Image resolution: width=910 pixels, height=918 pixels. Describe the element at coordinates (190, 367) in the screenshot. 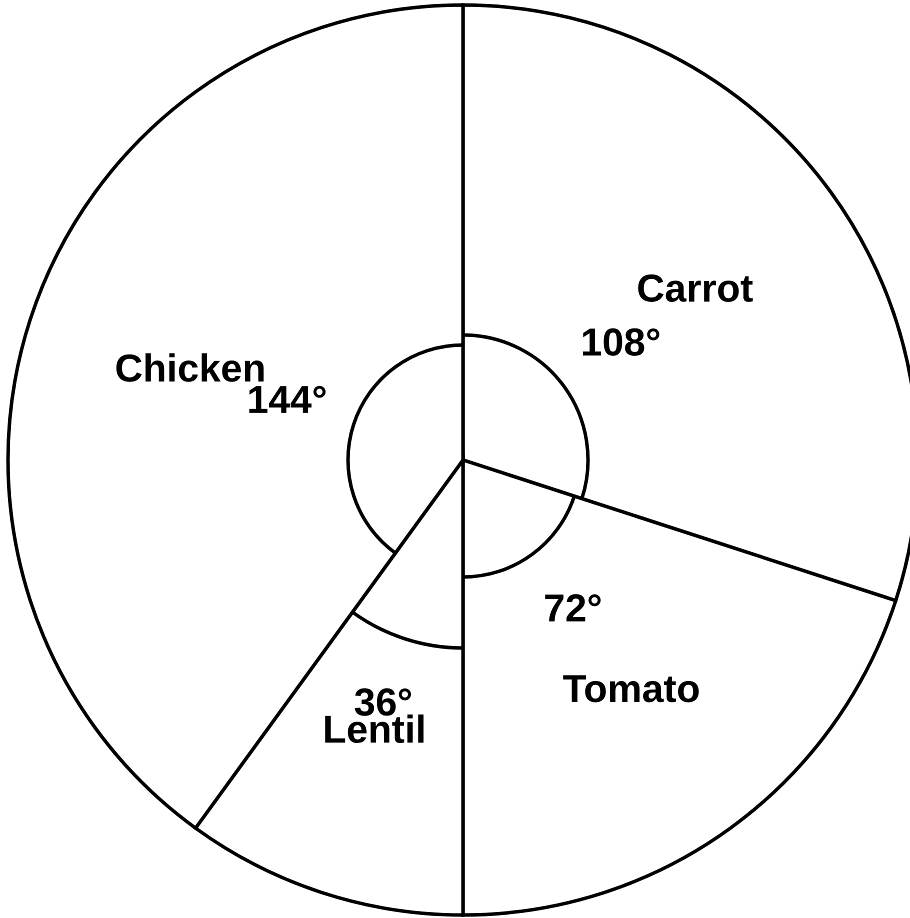

I see `slice-label: Chicken` at that location.